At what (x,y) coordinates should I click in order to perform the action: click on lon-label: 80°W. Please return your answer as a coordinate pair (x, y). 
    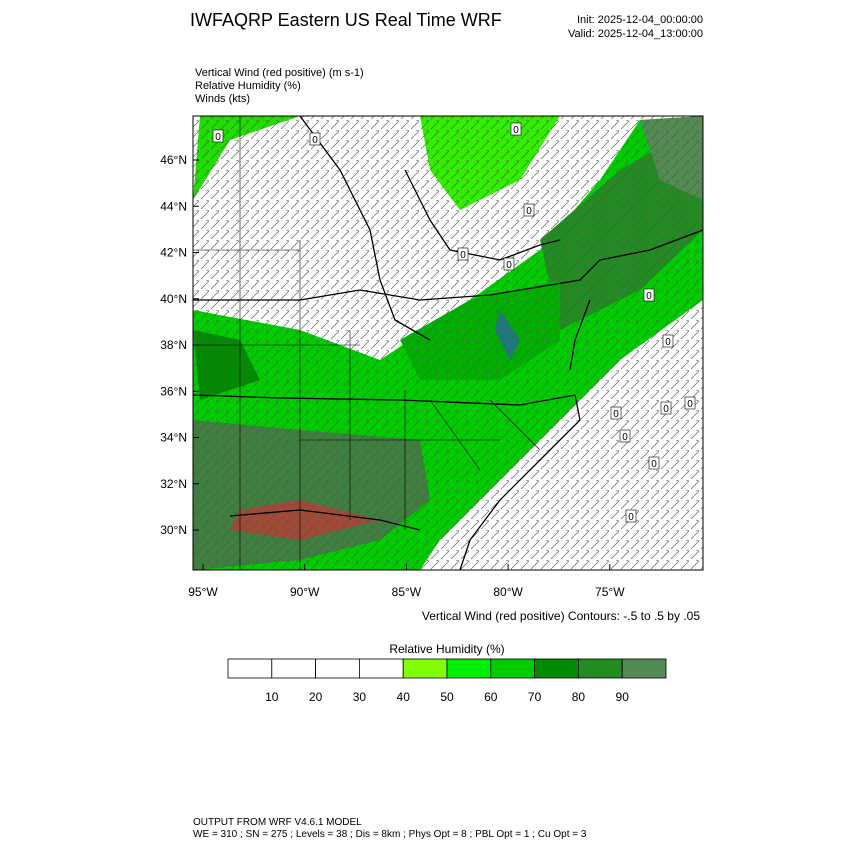
    Looking at the image, I should click on (508, 592).